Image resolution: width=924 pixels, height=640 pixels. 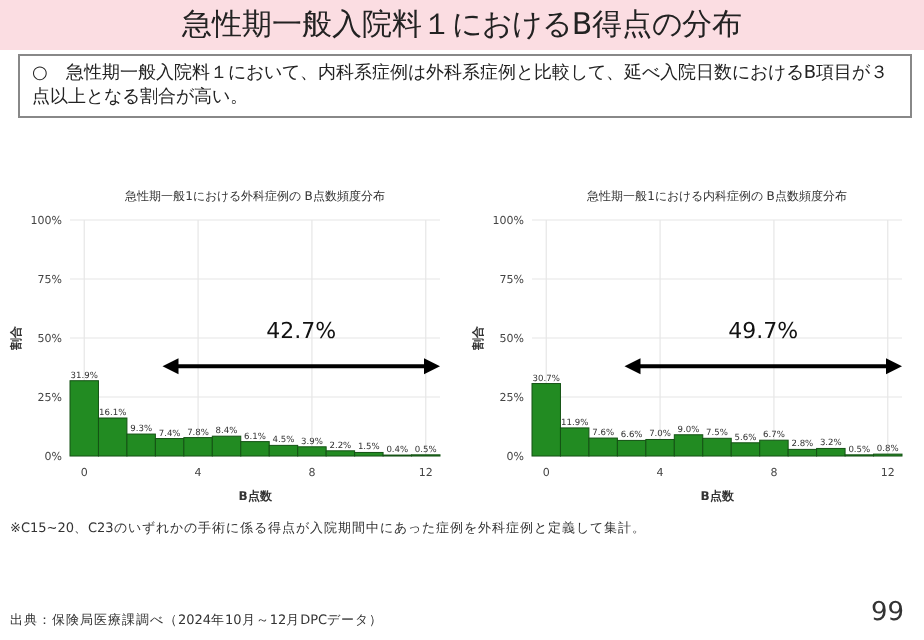 What do you see at coordinates (887, 613) in the screenshot?
I see `text: 99` at bounding box center [887, 613].